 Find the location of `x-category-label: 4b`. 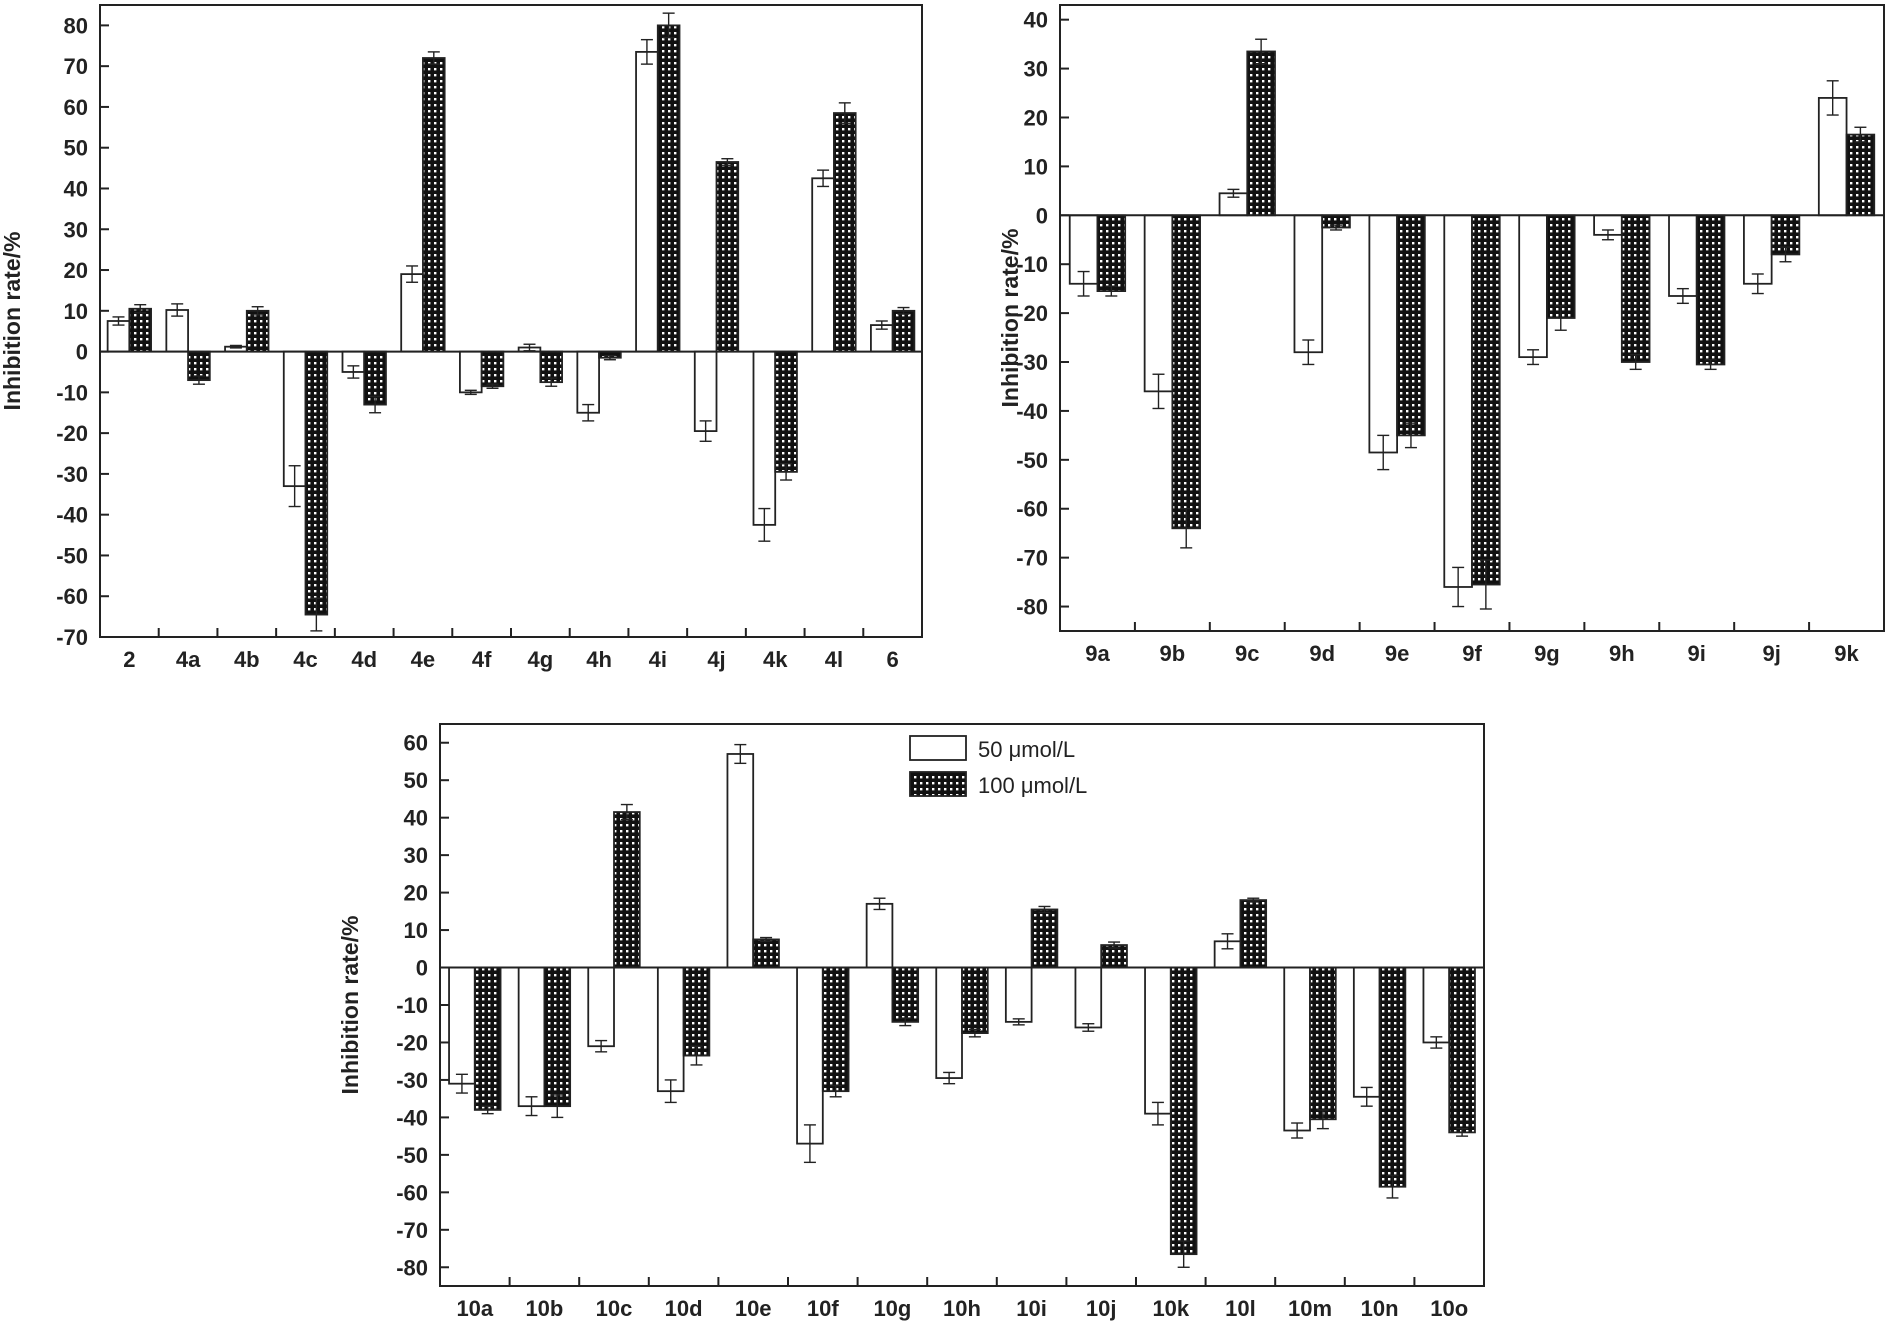

x-category-label: 4b is located at coordinates (247, 659).